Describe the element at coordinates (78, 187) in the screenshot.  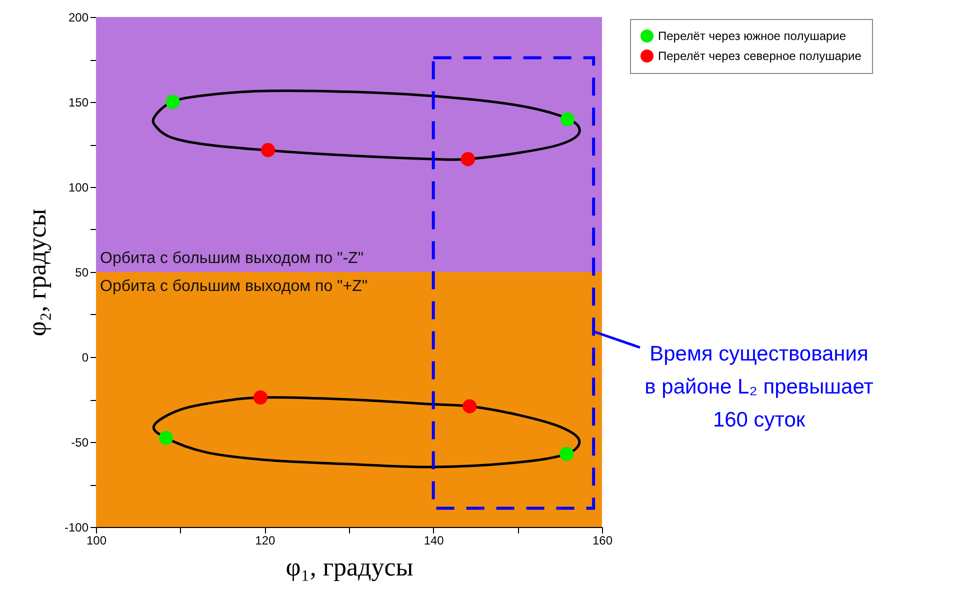
I see `y-tick-label: 100` at that location.